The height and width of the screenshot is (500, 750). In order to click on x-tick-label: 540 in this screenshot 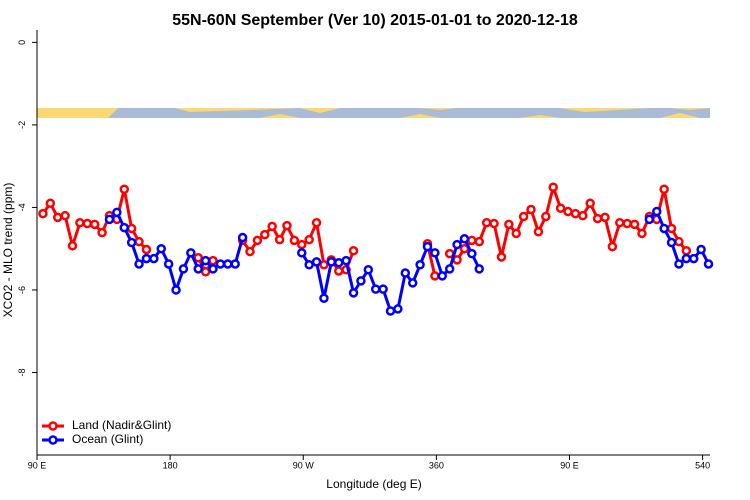, I will do `click(702, 465)`.